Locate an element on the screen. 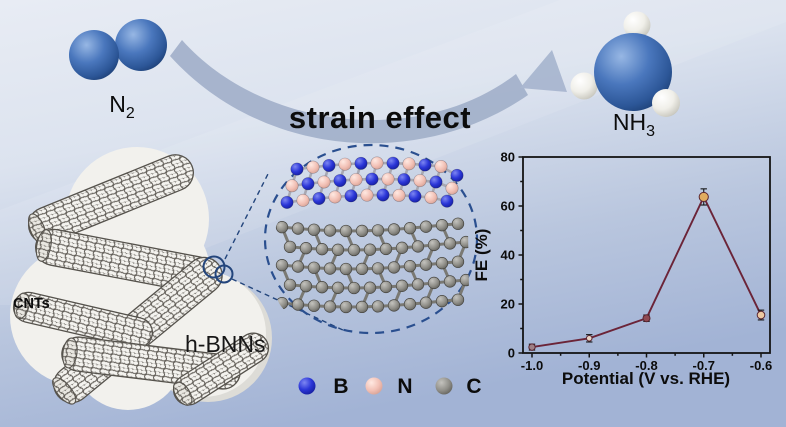 The height and width of the screenshot is (427, 786). svg-text: -0.8 is located at coordinates (646, 365).